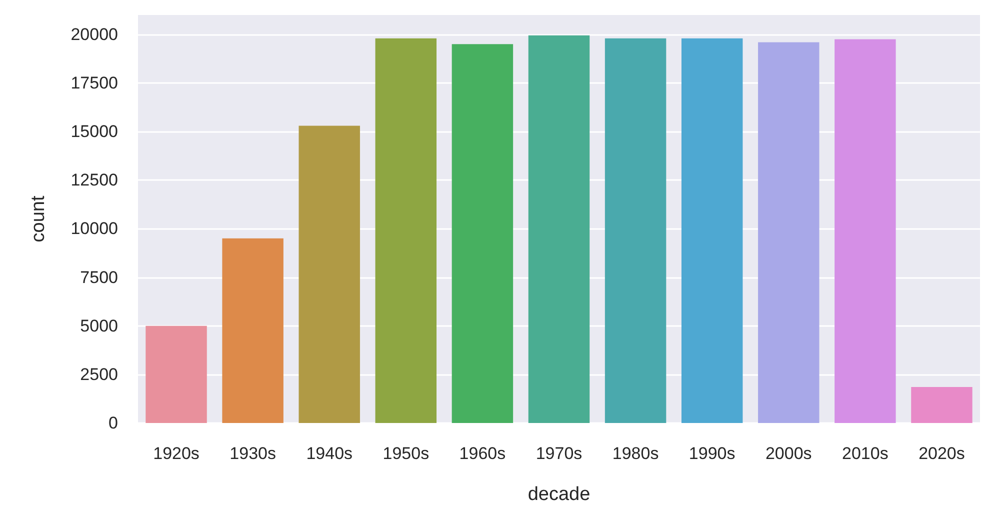 This screenshot has height=517, width=988. What do you see at coordinates (99, 374) in the screenshot?
I see `y-tick-label: 2500` at bounding box center [99, 374].